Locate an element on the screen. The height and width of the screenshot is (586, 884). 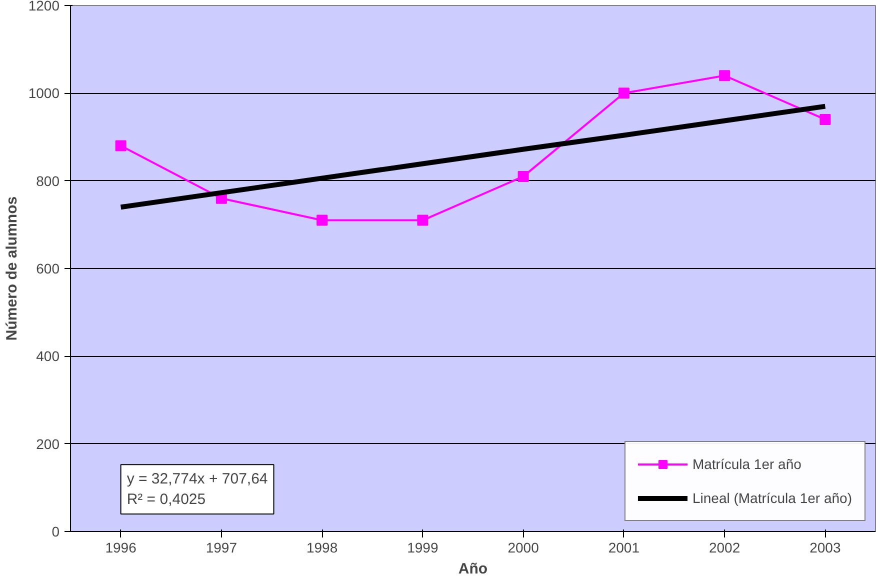
x-tick-label: 1999 is located at coordinates (422, 548).